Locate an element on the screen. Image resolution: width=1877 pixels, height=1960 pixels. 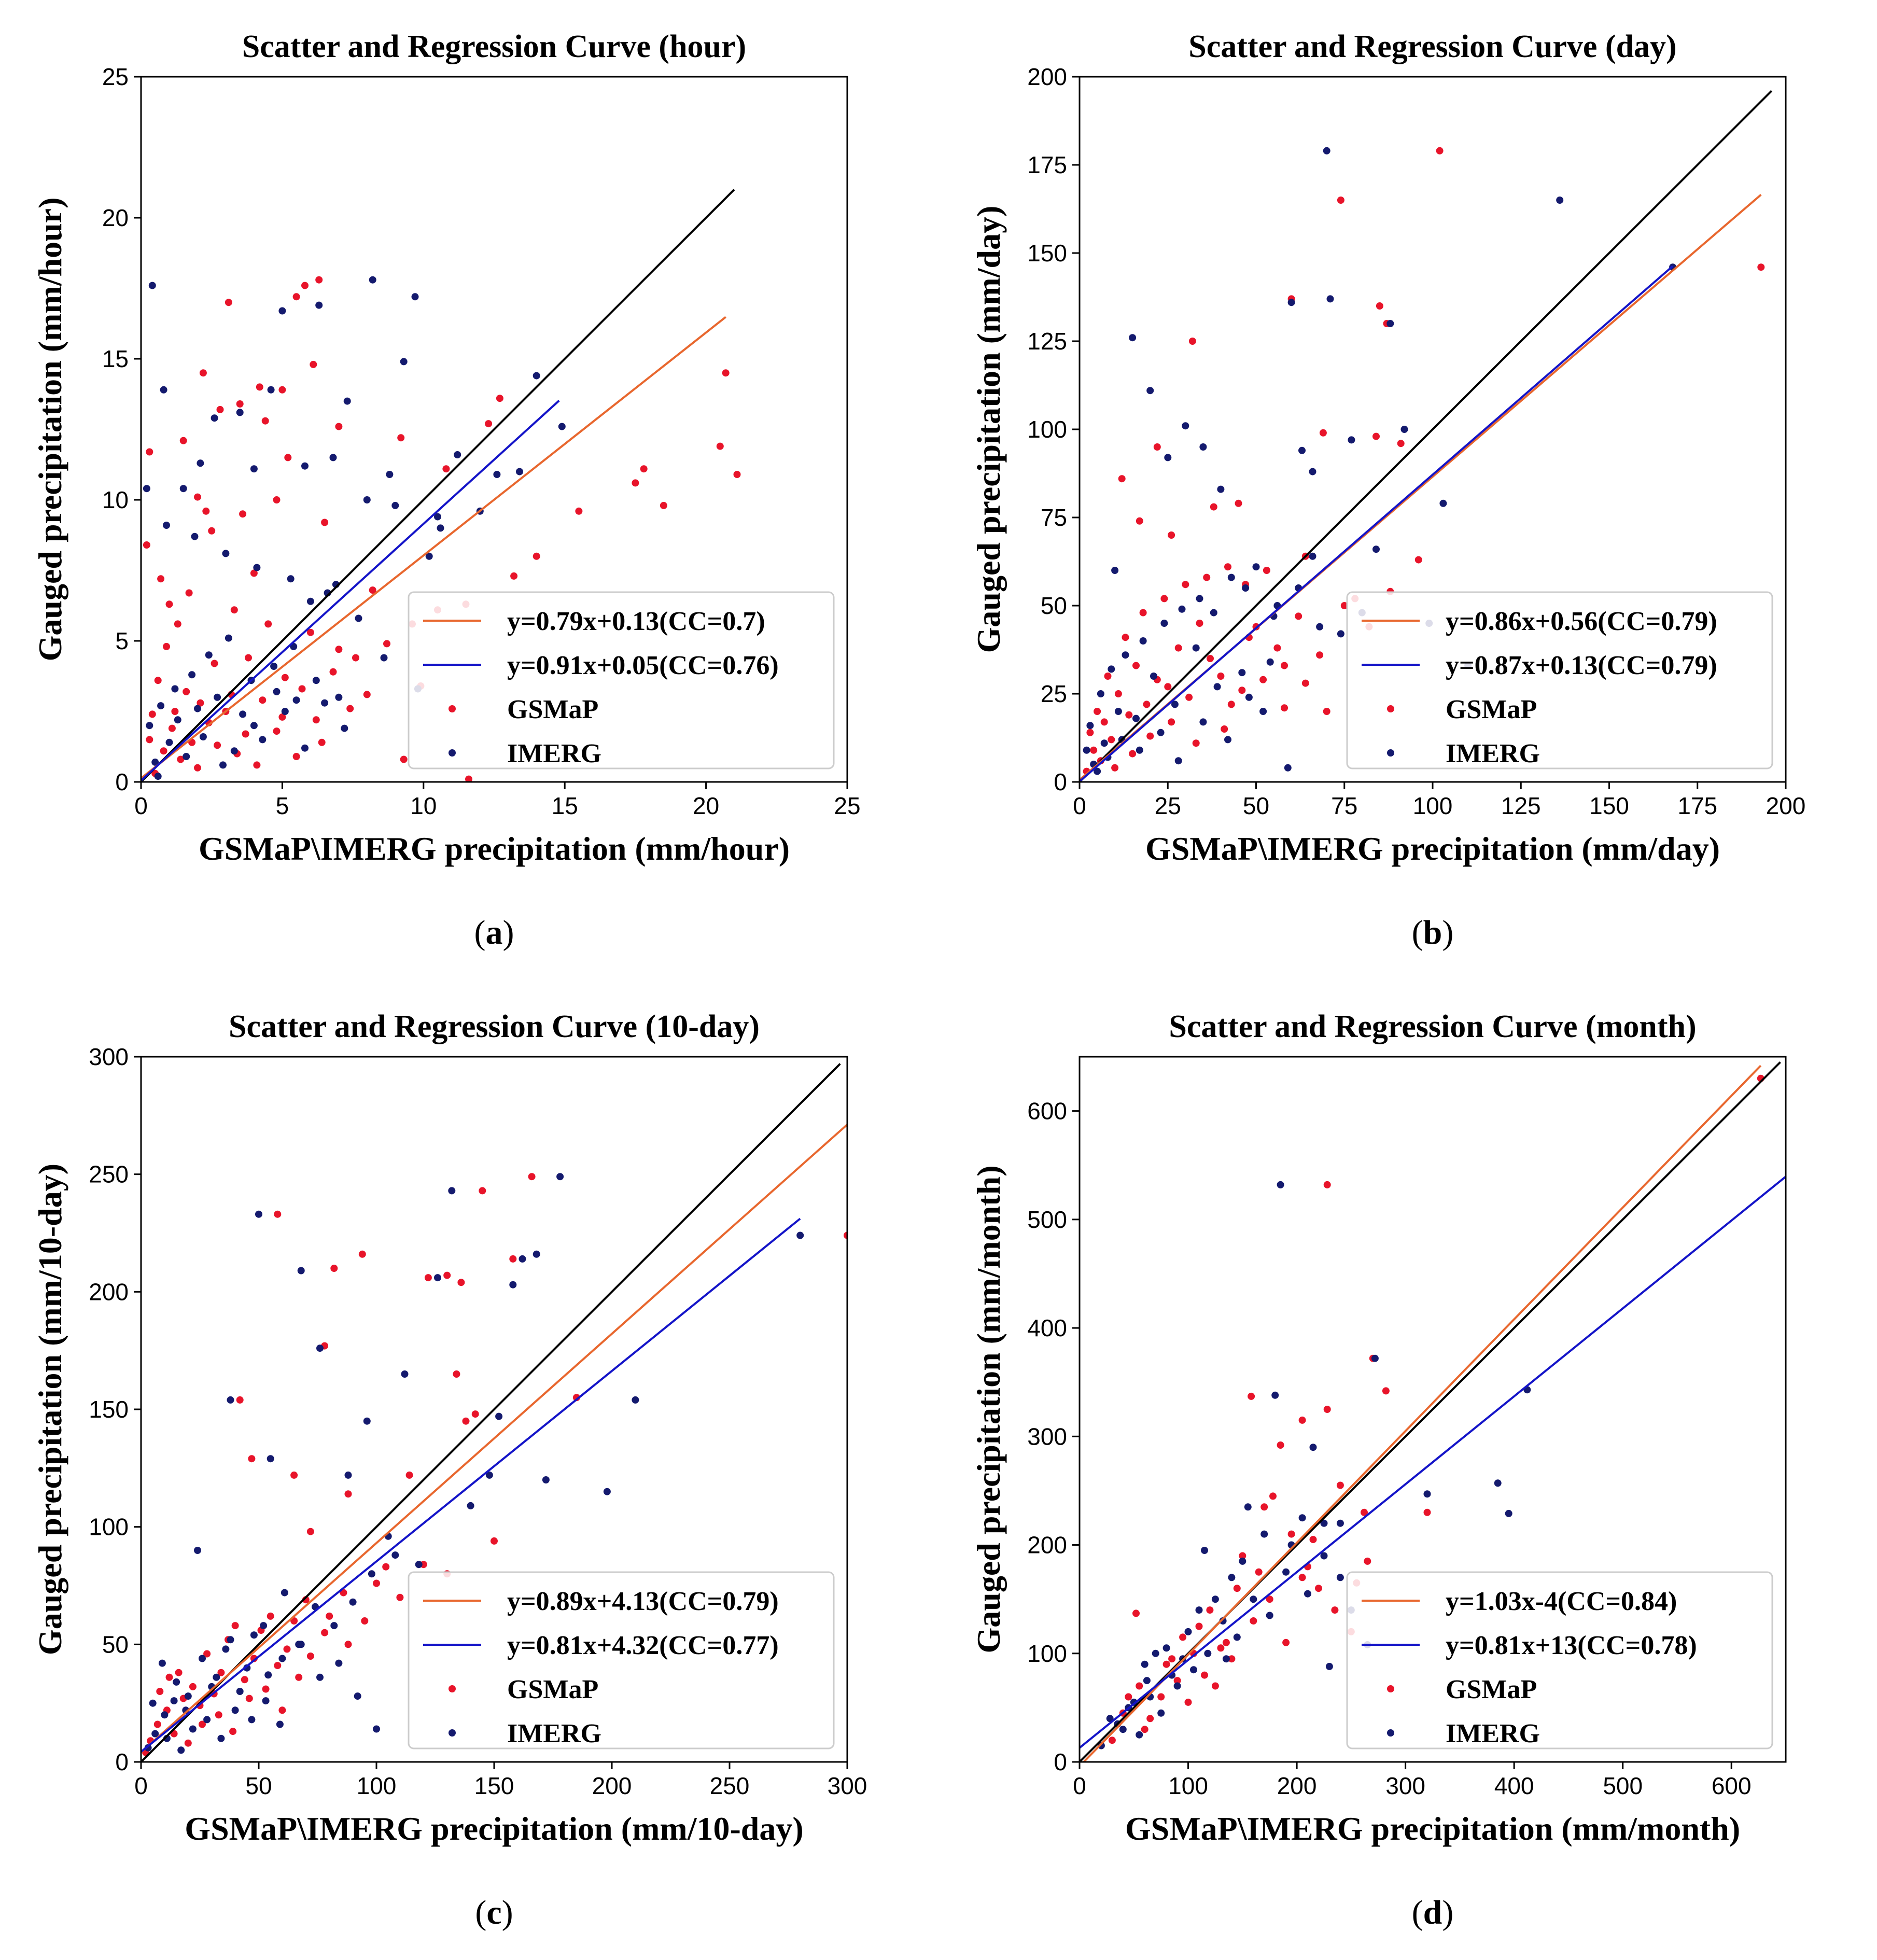
identity-line is located at coordinates (1427, 436).